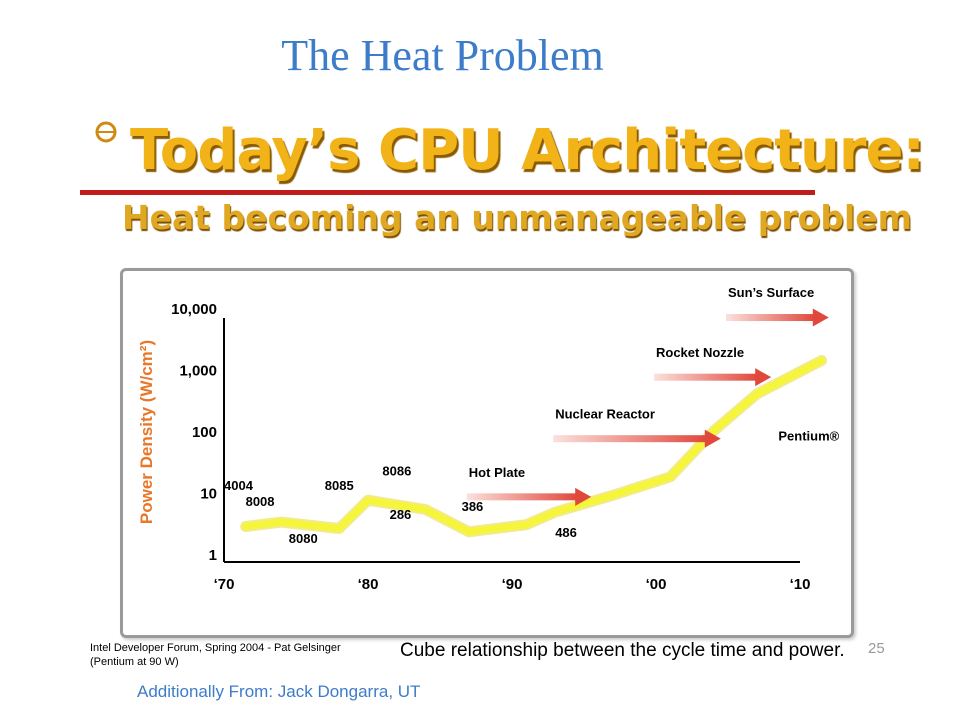 The image size is (960, 720). I want to click on data-point-label: 8086, so click(396, 470).